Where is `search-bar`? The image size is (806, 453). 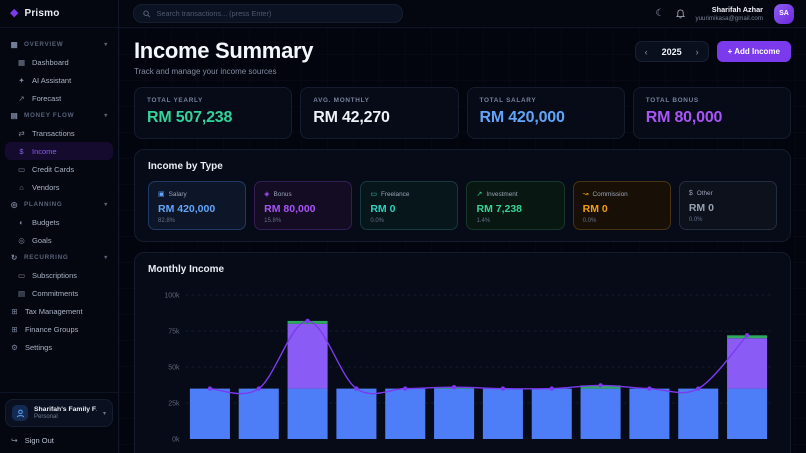 search-bar is located at coordinates (268, 13).